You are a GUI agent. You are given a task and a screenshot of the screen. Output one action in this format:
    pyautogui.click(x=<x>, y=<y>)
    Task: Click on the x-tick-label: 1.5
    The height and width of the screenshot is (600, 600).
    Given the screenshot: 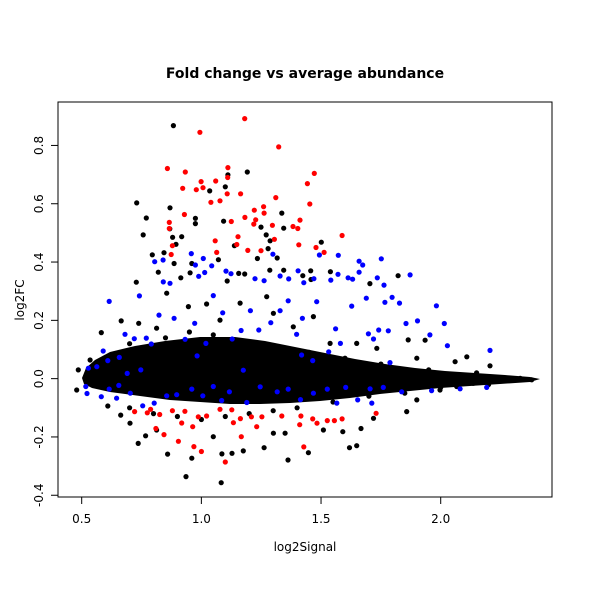 What is the action you would take?
    pyautogui.click(x=320, y=519)
    